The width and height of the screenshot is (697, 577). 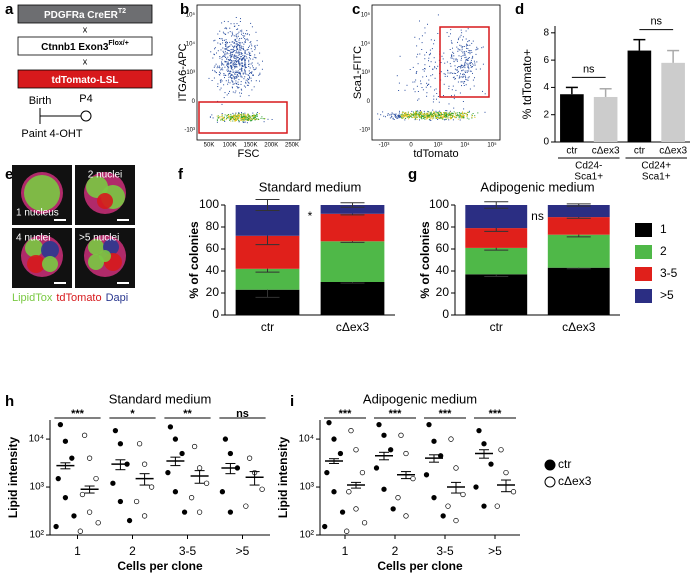 What do you see at coordinates (395, 551) in the screenshot?
I see `x-tick-label: 2` at bounding box center [395, 551].